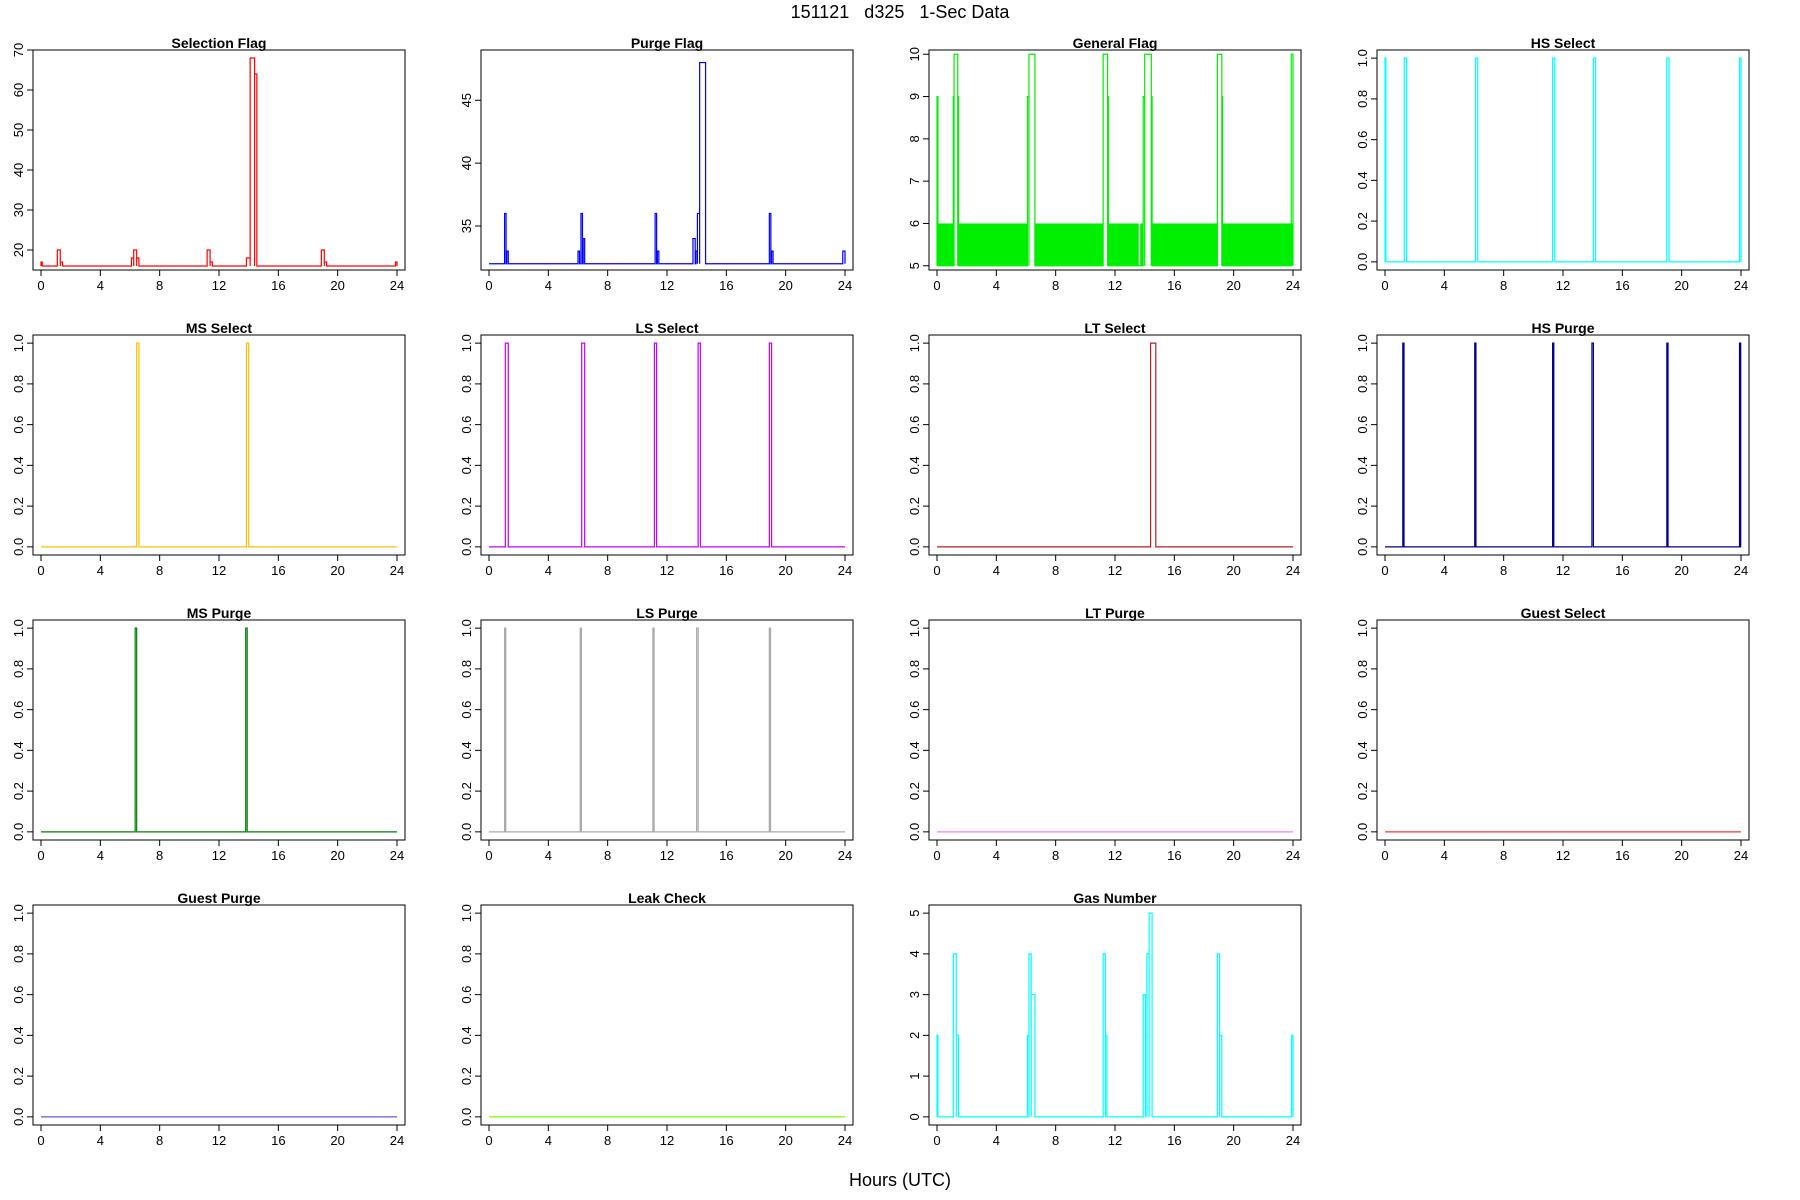  Describe the element at coordinates (667, 43) in the screenshot. I see `plot-title: Purge Flag` at that location.